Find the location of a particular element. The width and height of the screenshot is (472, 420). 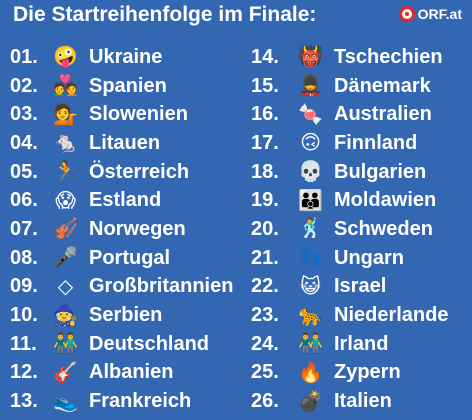

family-icon: 👪 is located at coordinates (310, 200).